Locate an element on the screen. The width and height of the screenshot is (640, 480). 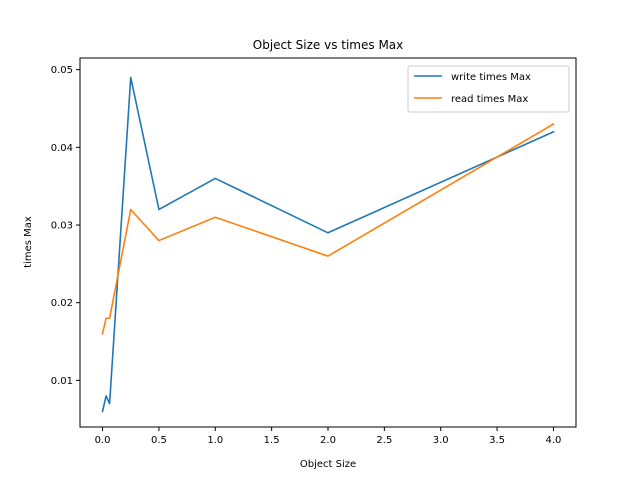
x-tick-label: 0.0 is located at coordinates (103, 440).